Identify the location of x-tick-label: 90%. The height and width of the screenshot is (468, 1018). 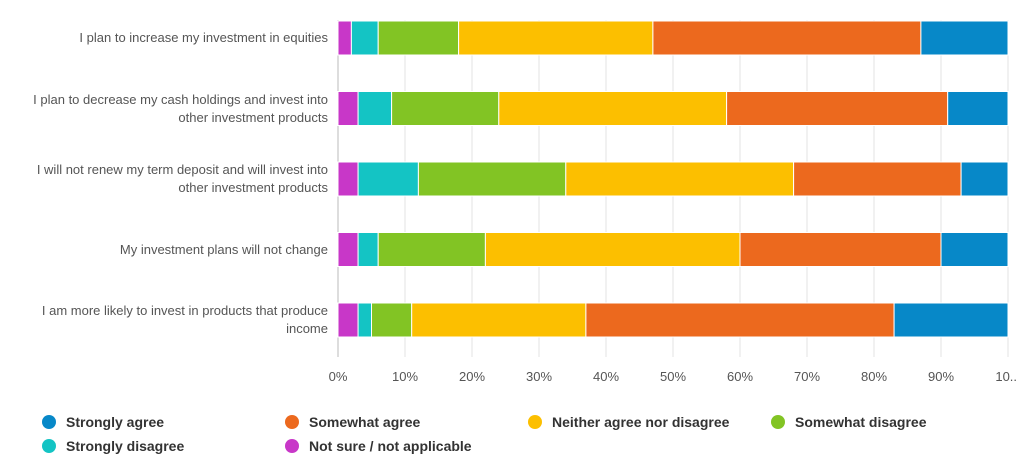
(941, 376).